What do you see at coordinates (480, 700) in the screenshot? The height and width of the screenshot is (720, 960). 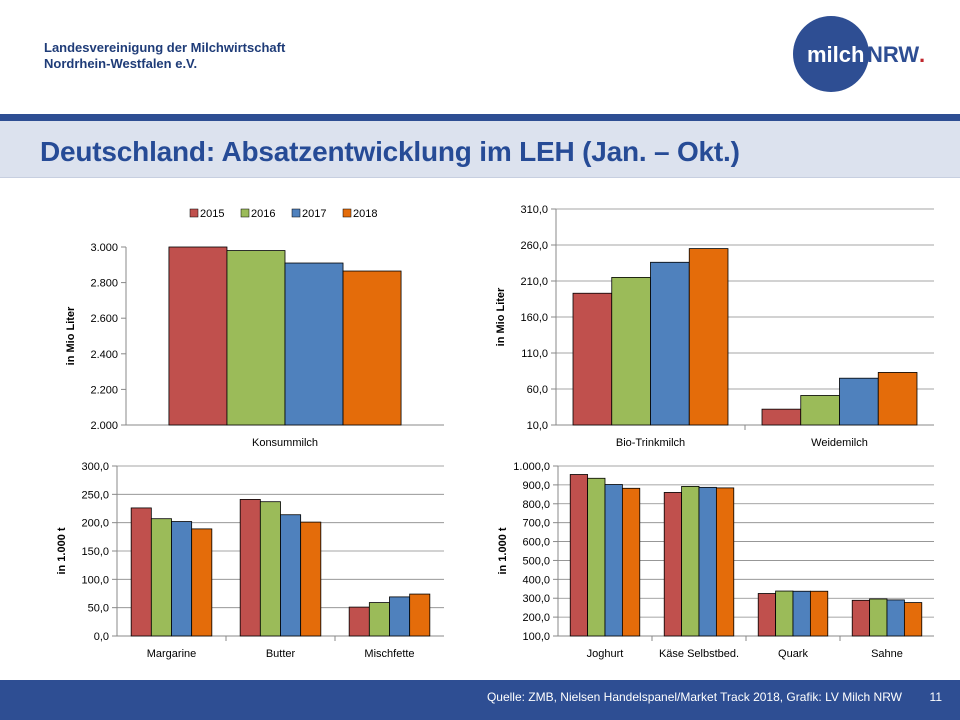 I see `footer` at bounding box center [480, 700].